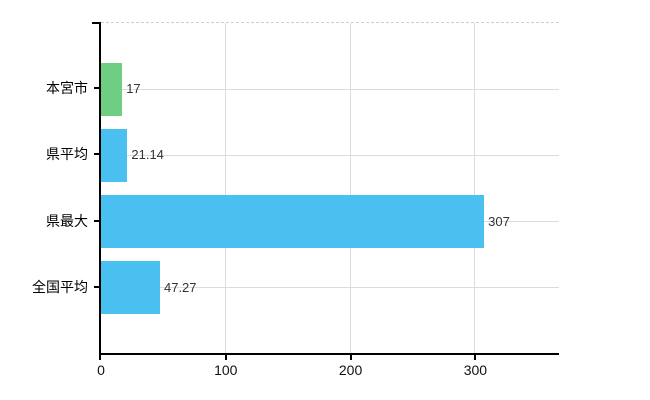 Image resolution: width=650 pixels, height=400 pixels. Describe the element at coordinates (329, 354) in the screenshot. I see `x-axis` at that location.